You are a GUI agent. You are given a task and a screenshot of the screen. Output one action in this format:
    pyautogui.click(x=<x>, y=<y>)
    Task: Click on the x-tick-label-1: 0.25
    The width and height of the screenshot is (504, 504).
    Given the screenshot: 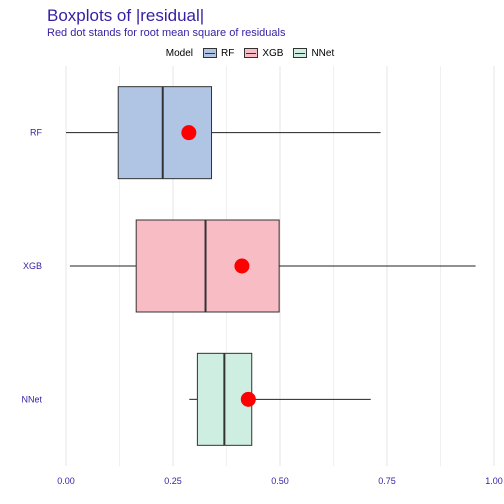 What is the action you would take?
    pyautogui.click(x=173, y=481)
    